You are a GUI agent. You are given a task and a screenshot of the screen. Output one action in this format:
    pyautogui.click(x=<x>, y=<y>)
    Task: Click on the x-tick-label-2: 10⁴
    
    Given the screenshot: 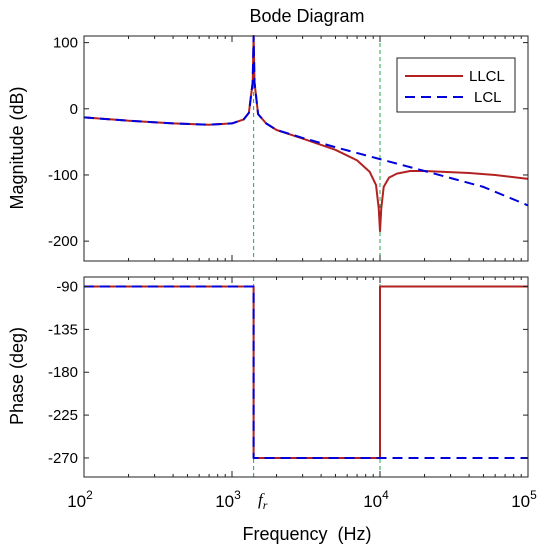 What is the action you would take?
    pyautogui.click(x=376, y=499)
    